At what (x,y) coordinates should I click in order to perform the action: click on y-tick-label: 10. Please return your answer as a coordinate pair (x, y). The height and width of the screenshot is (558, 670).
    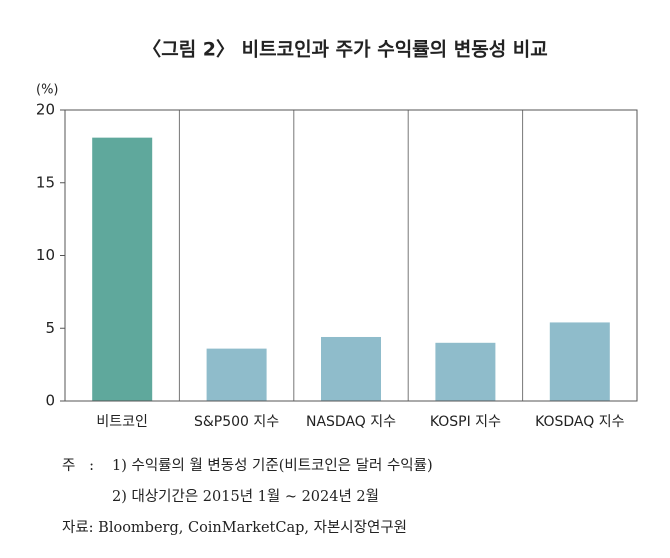
    Looking at the image, I should click on (45, 255).